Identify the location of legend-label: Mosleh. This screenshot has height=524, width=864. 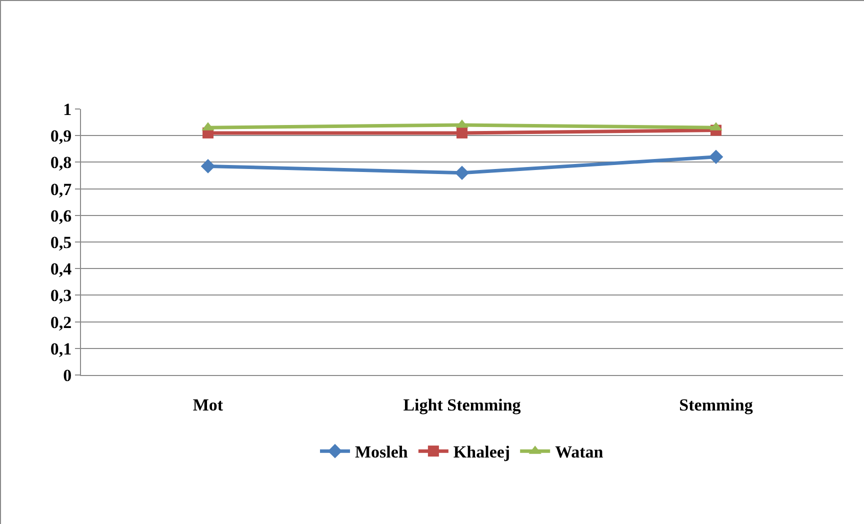
(381, 452).